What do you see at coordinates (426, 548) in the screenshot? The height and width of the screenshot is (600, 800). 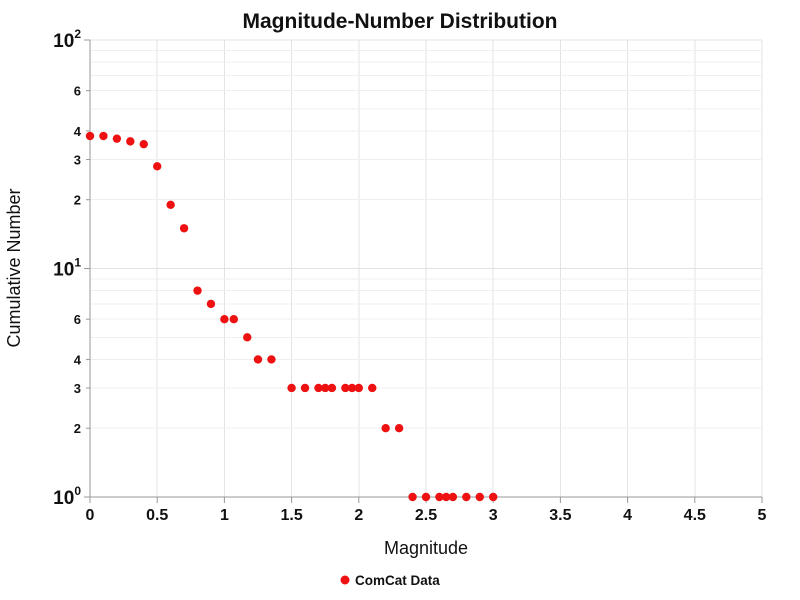 I see `x-axis-title: Magnitude` at bounding box center [426, 548].